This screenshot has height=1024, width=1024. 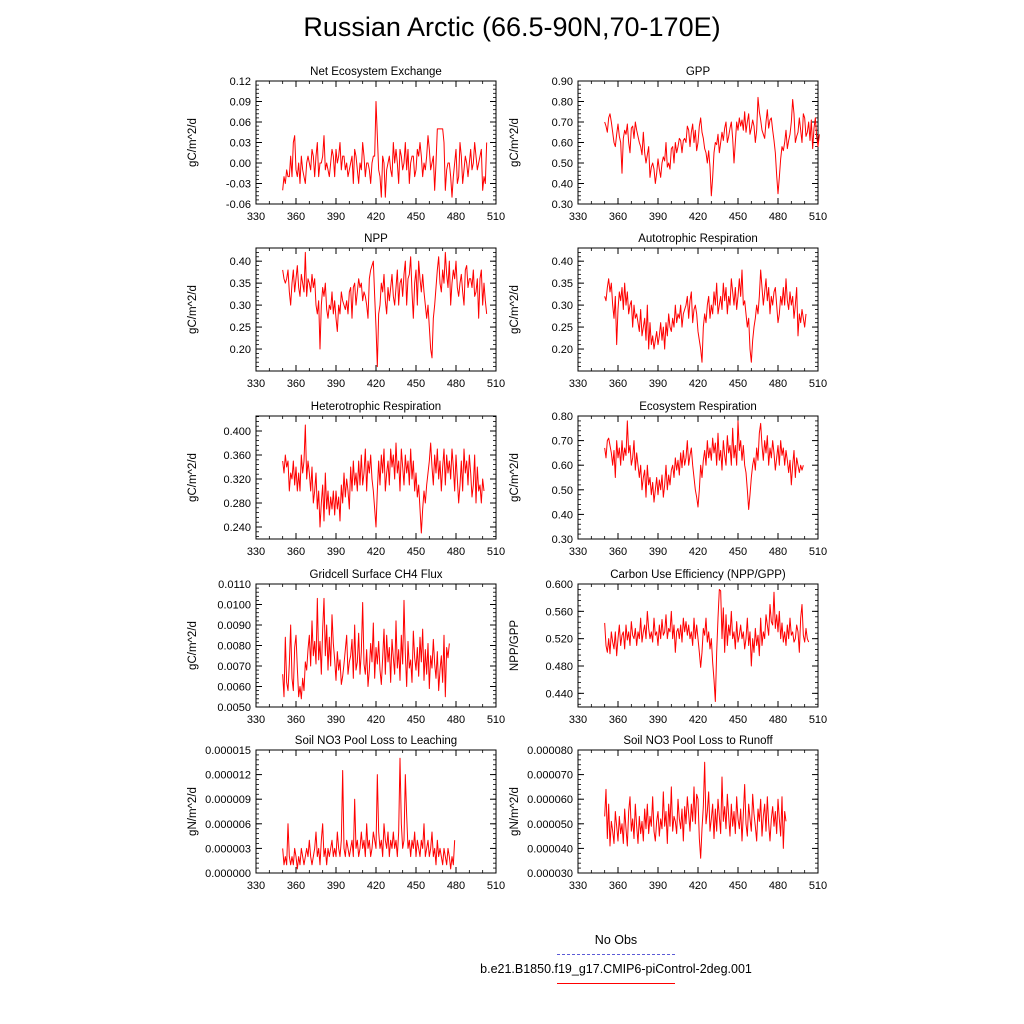 What do you see at coordinates (240, 103) in the screenshot?
I see `y-tick-label: 0.09` at bounding box center [240, 103].